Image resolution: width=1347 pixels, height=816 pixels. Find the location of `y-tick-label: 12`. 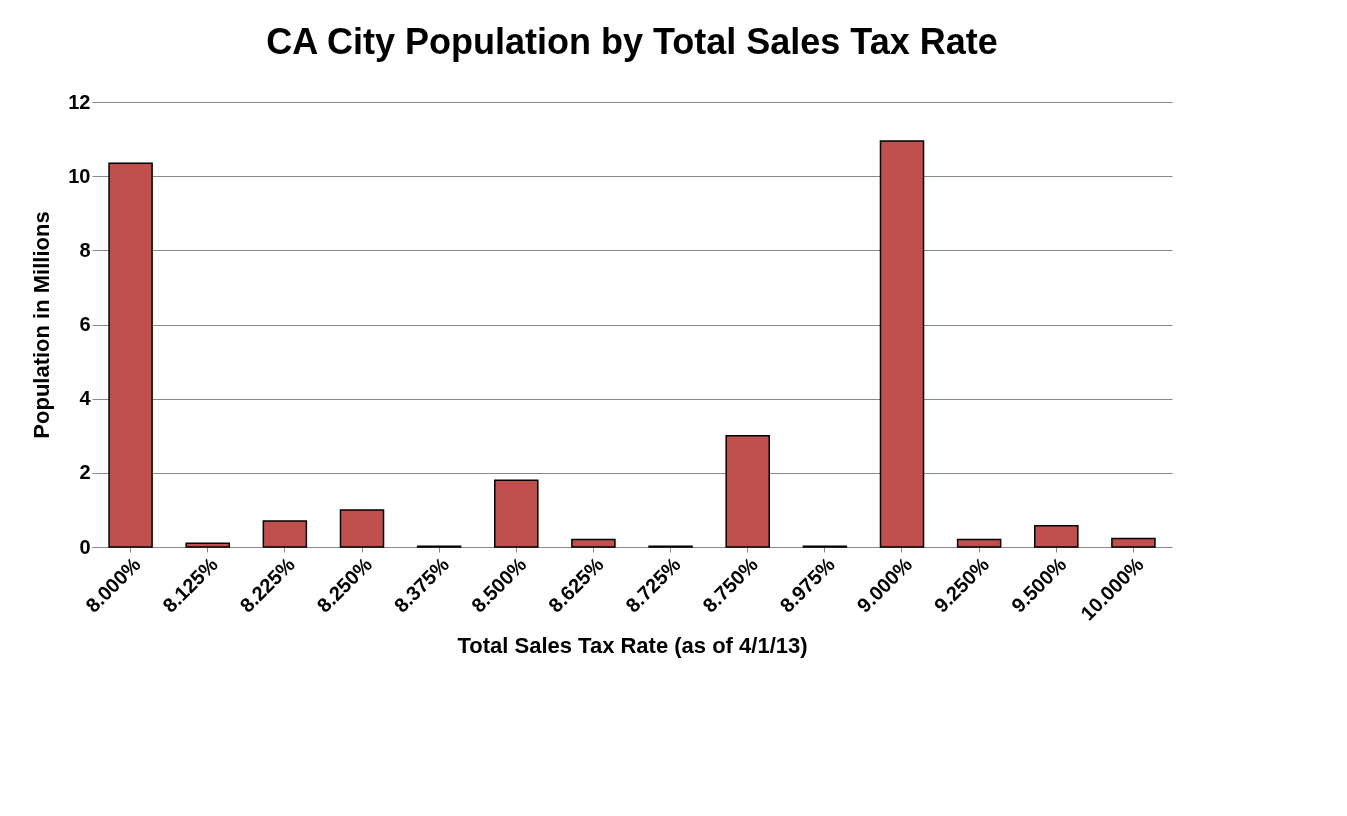

y-tick-label: 12 is located at coordinates (79, 101).